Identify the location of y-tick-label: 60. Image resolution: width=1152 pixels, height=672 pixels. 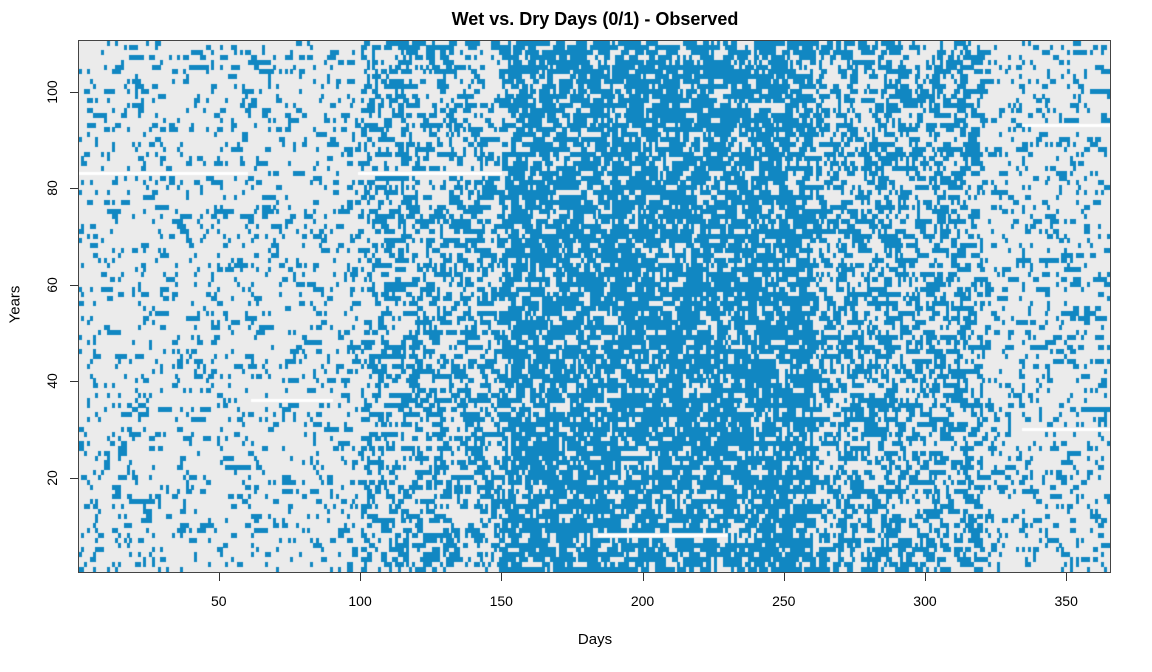
(52, 284).